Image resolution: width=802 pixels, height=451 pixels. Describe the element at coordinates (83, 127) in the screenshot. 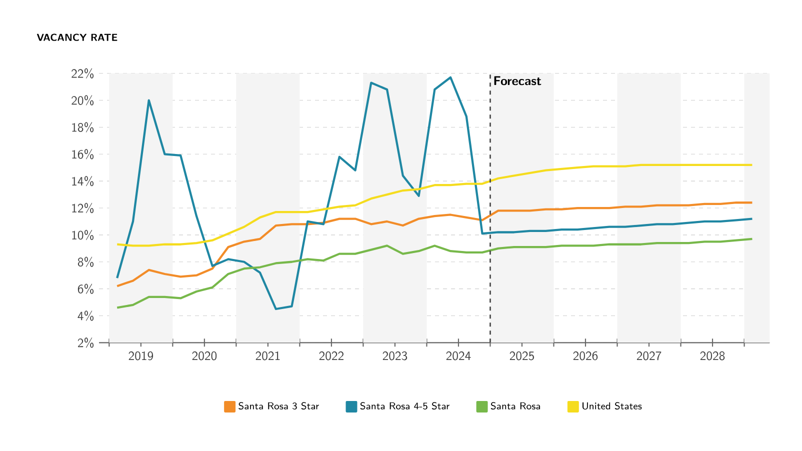

I see `y-tick-label: 18%` at that location.